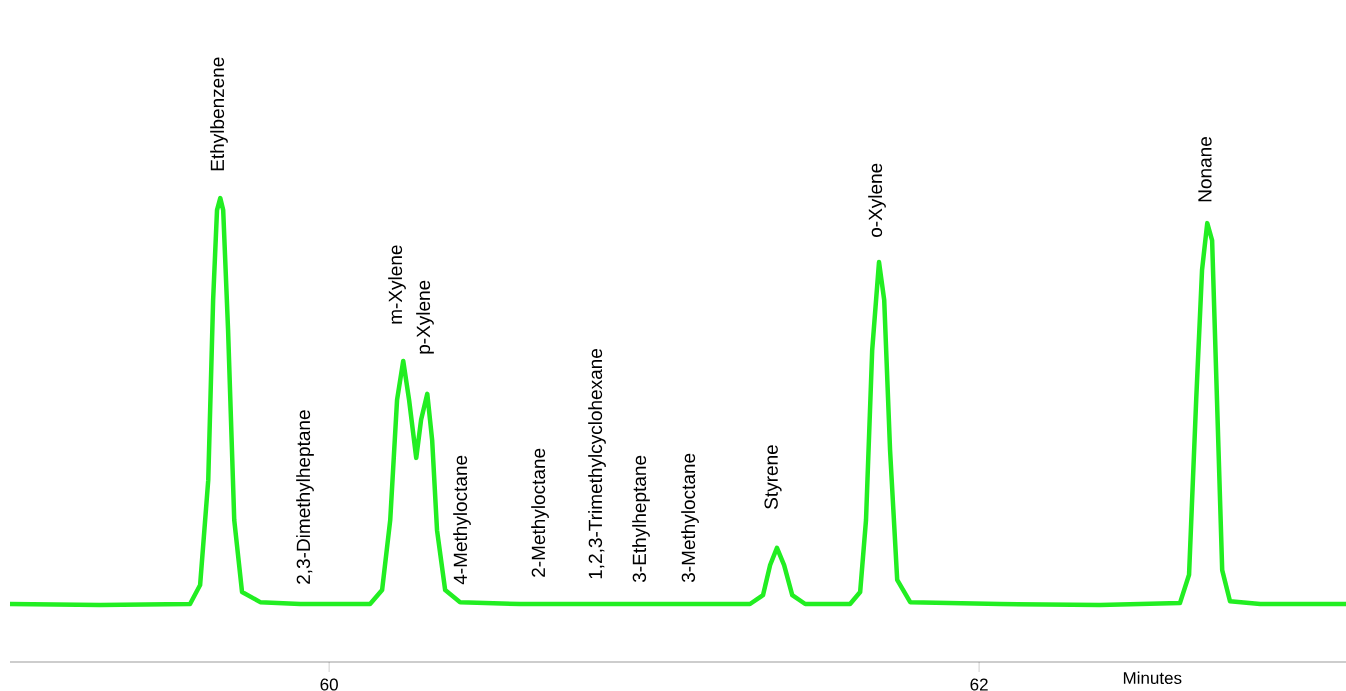  I want to click on annotation: o-Xylene, so click(877, 200).